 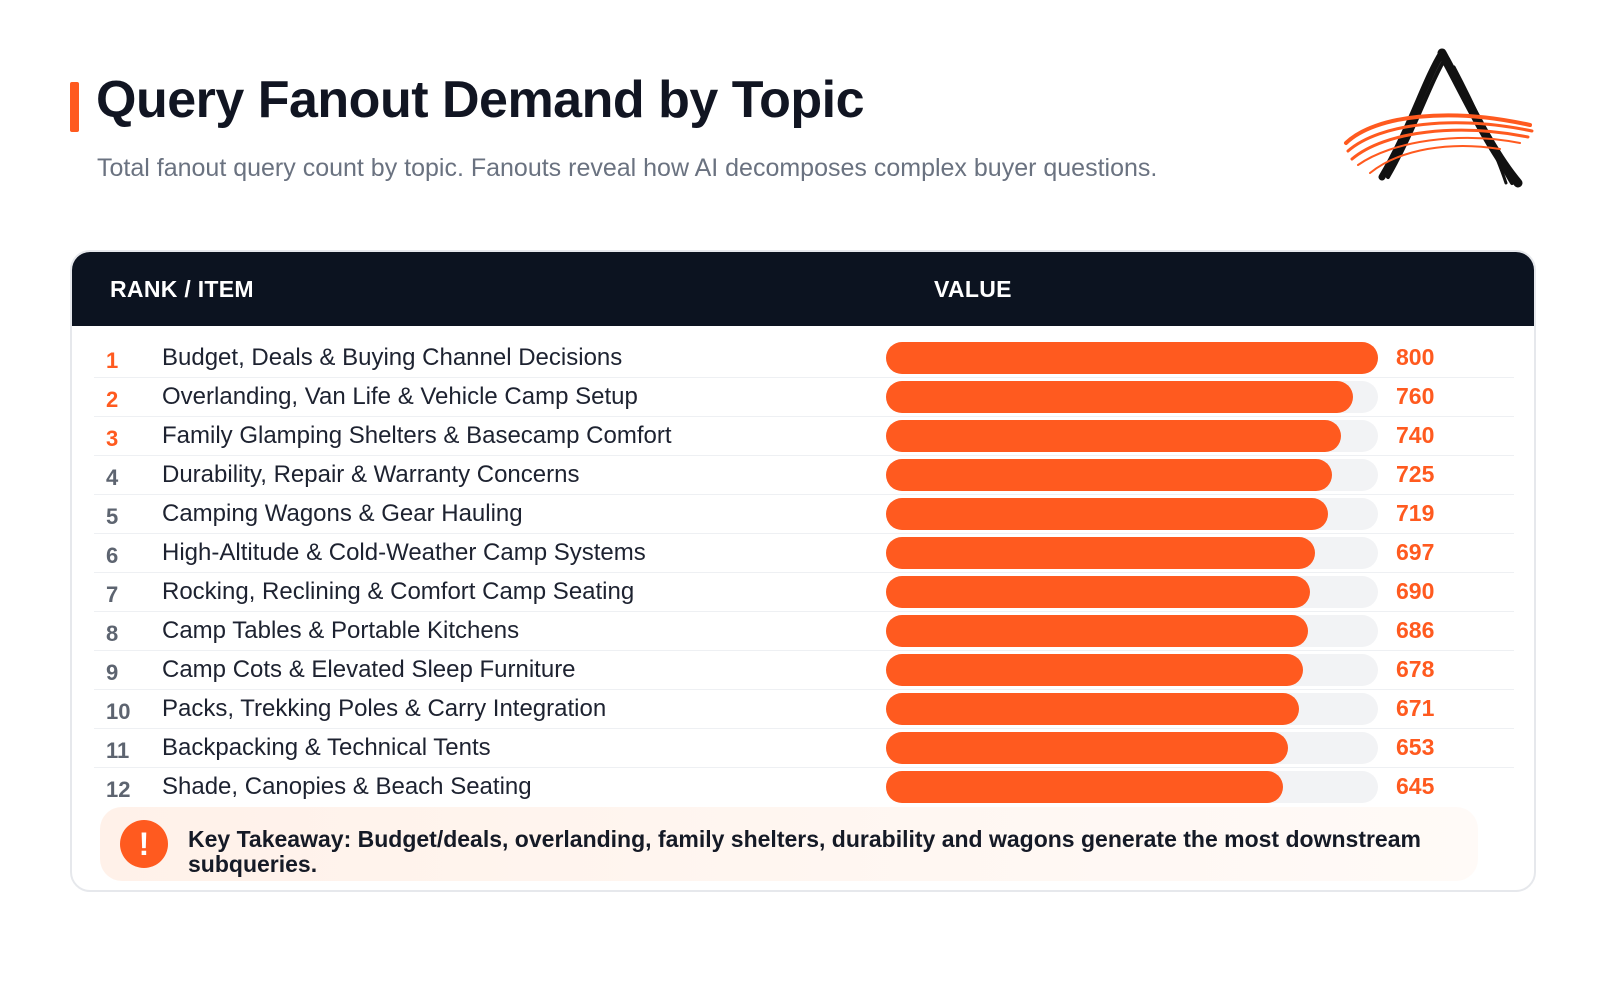 I want to click on row-value-label: 697, so click(x=1415, y=552).